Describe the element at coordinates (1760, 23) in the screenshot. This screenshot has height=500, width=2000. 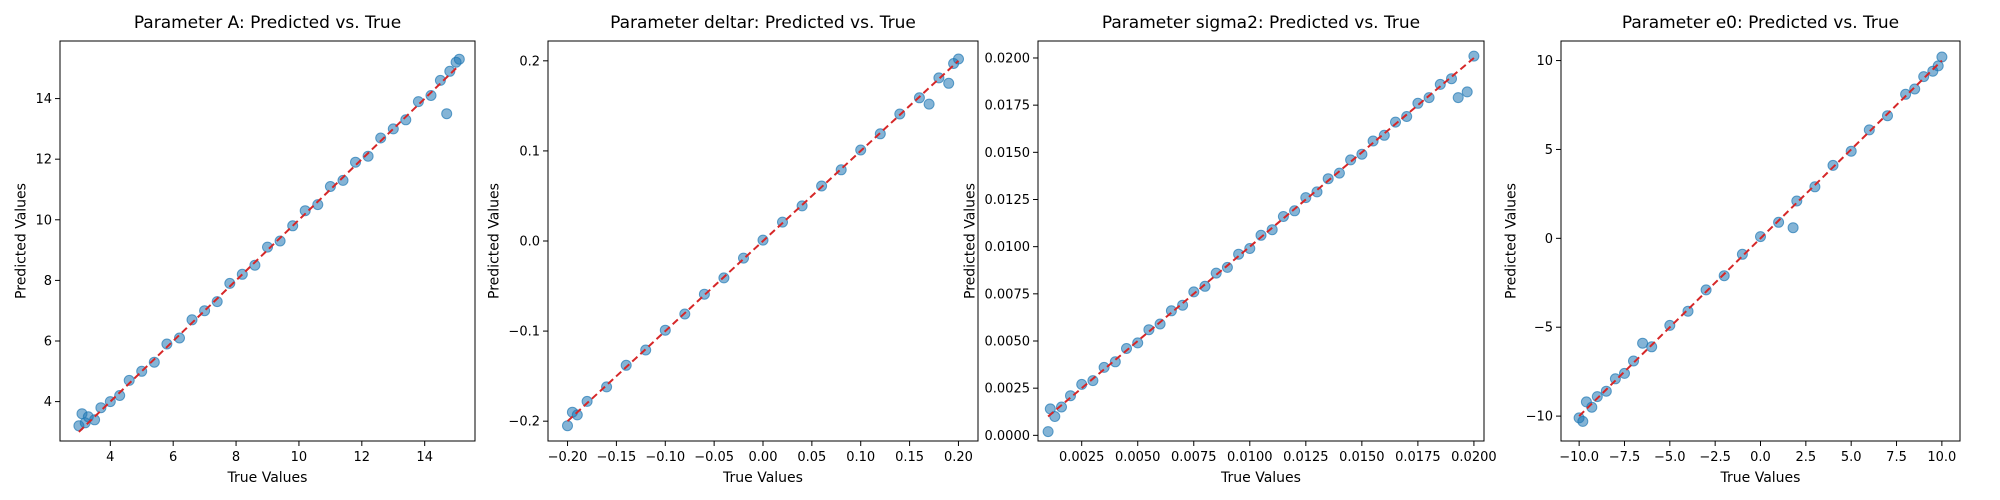
I see `chart-title: Parameter e0: Predicted vs. True` at that location.